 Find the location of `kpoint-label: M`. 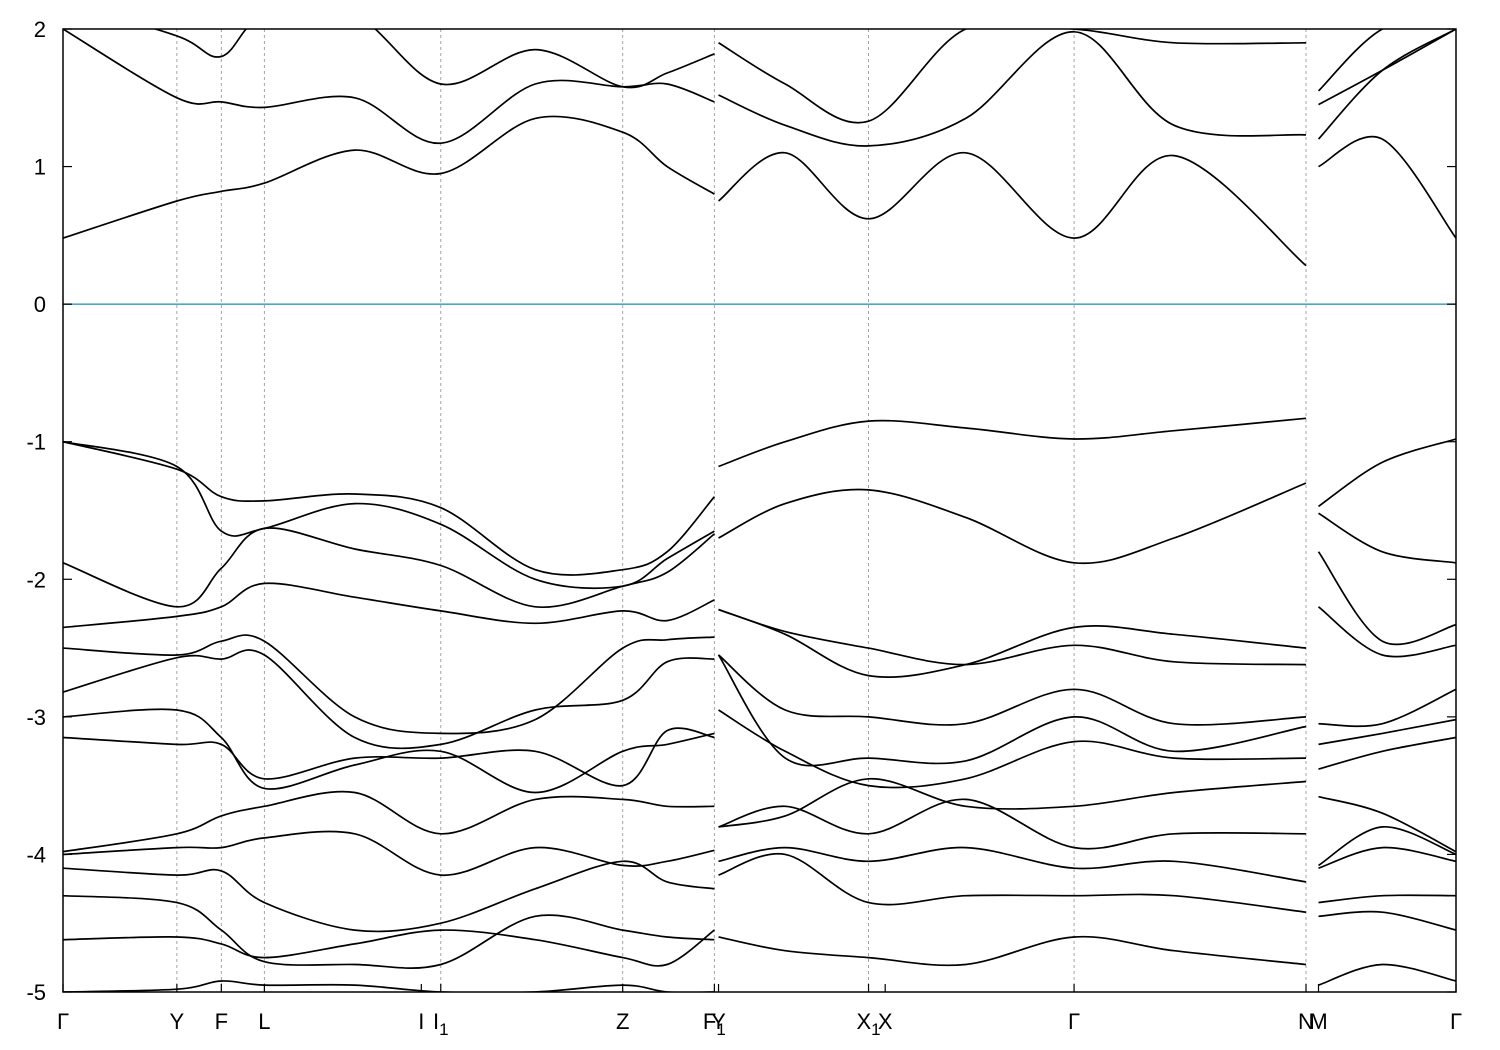

kpoint-label: M is located at coordinates (1318, 1021).